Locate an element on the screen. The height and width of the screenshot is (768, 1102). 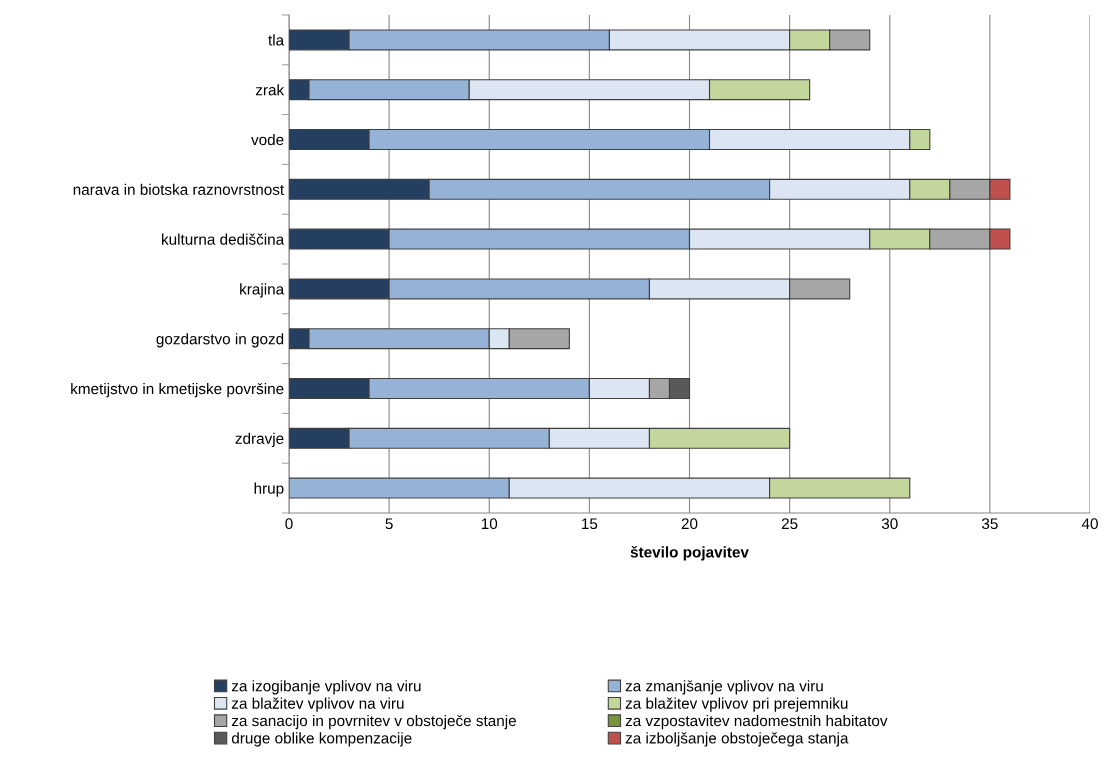
y-tick-label: tla is located at coordinates (276, 40).